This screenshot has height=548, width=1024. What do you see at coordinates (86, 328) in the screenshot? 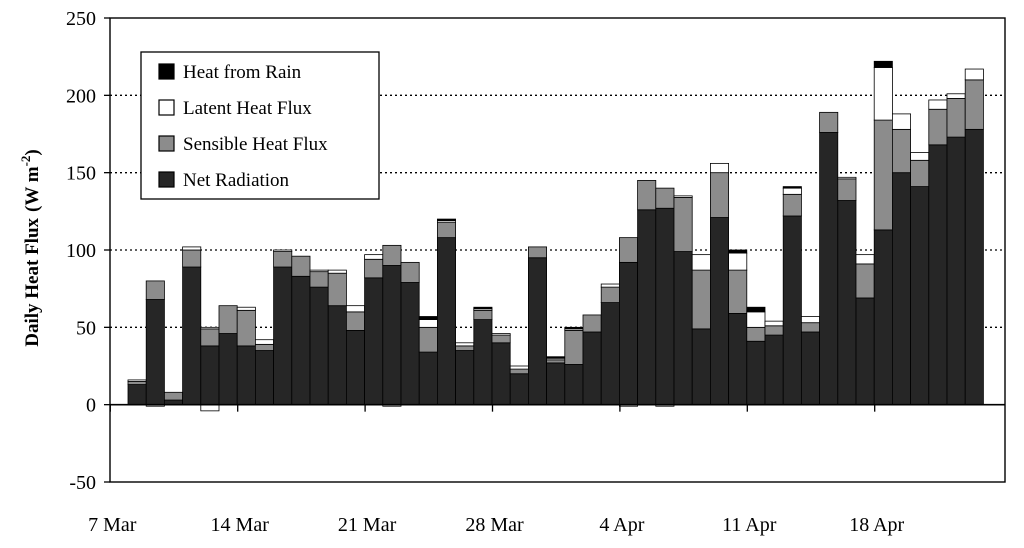
I see `y-tick-label: 50` at bounding box center [86, 328].